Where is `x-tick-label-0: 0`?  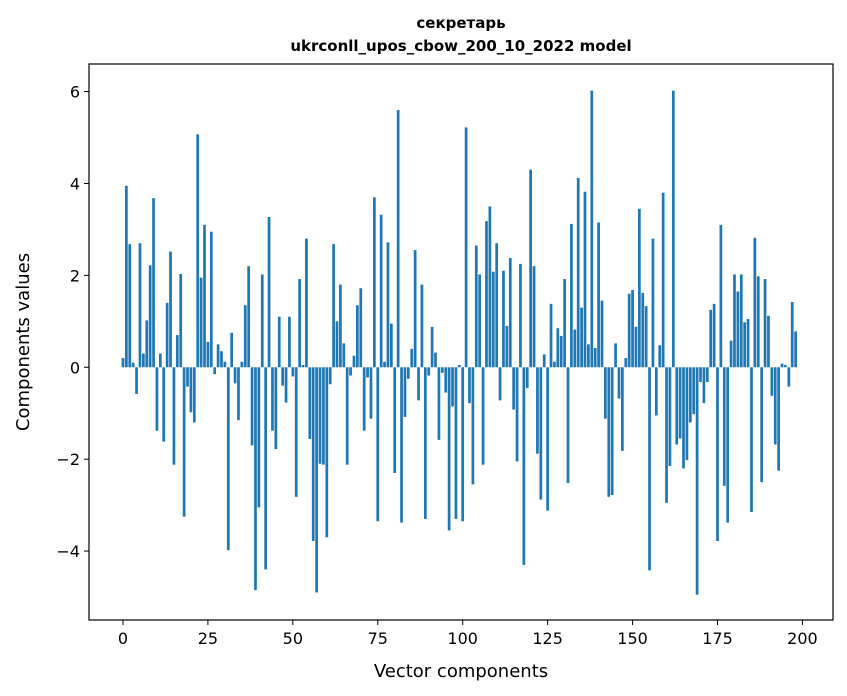
x-tick-label-0: 0 is located at coordinates (123, 638).